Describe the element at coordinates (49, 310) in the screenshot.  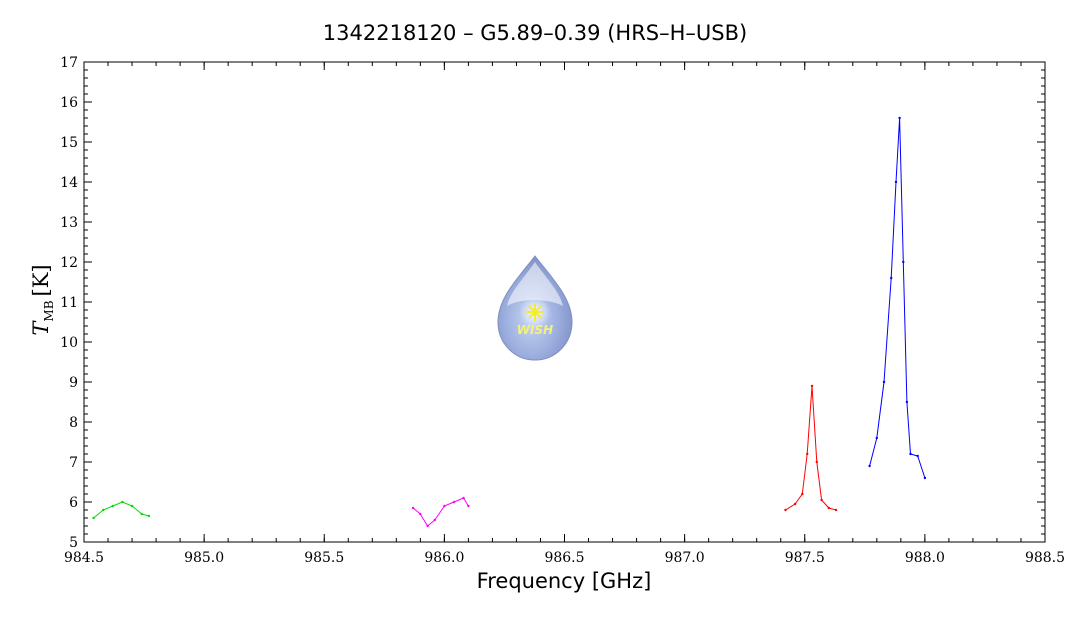
I see `y-axis-label-subscript: MB` at that location.